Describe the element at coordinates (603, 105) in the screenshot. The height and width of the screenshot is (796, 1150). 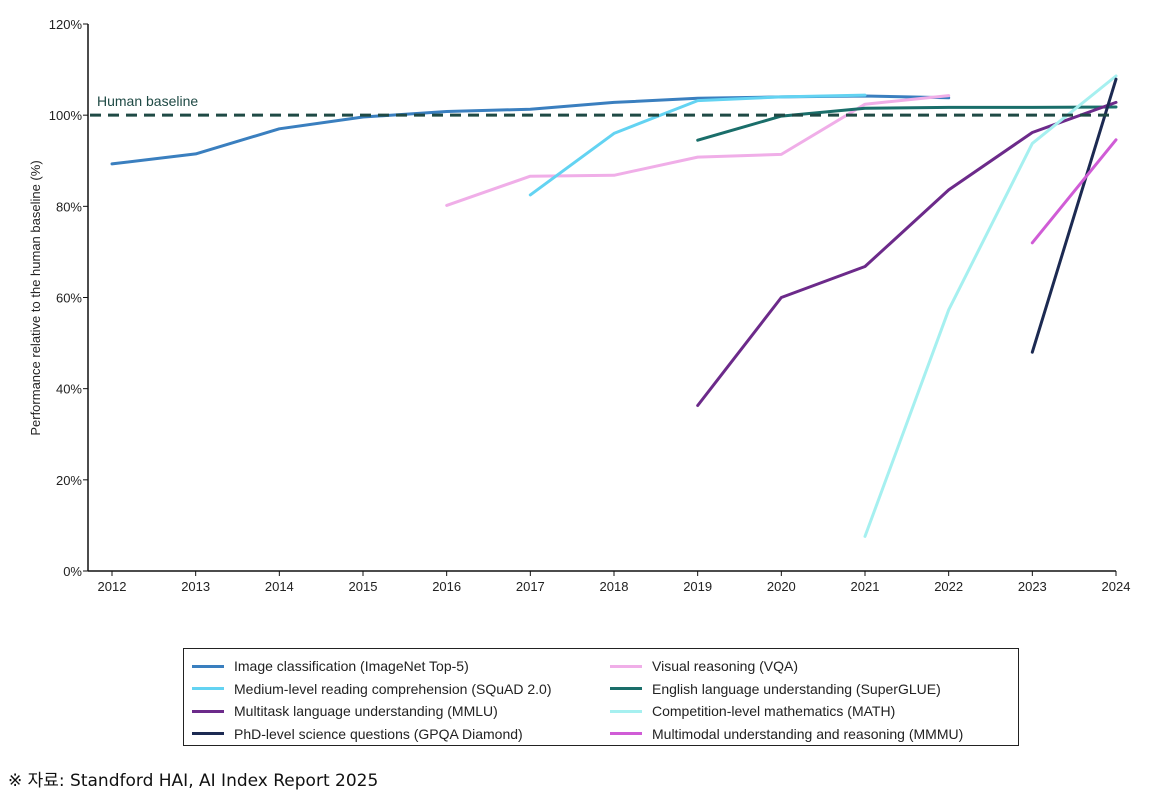
I see `baseline-layer: Human baseline` at that location.